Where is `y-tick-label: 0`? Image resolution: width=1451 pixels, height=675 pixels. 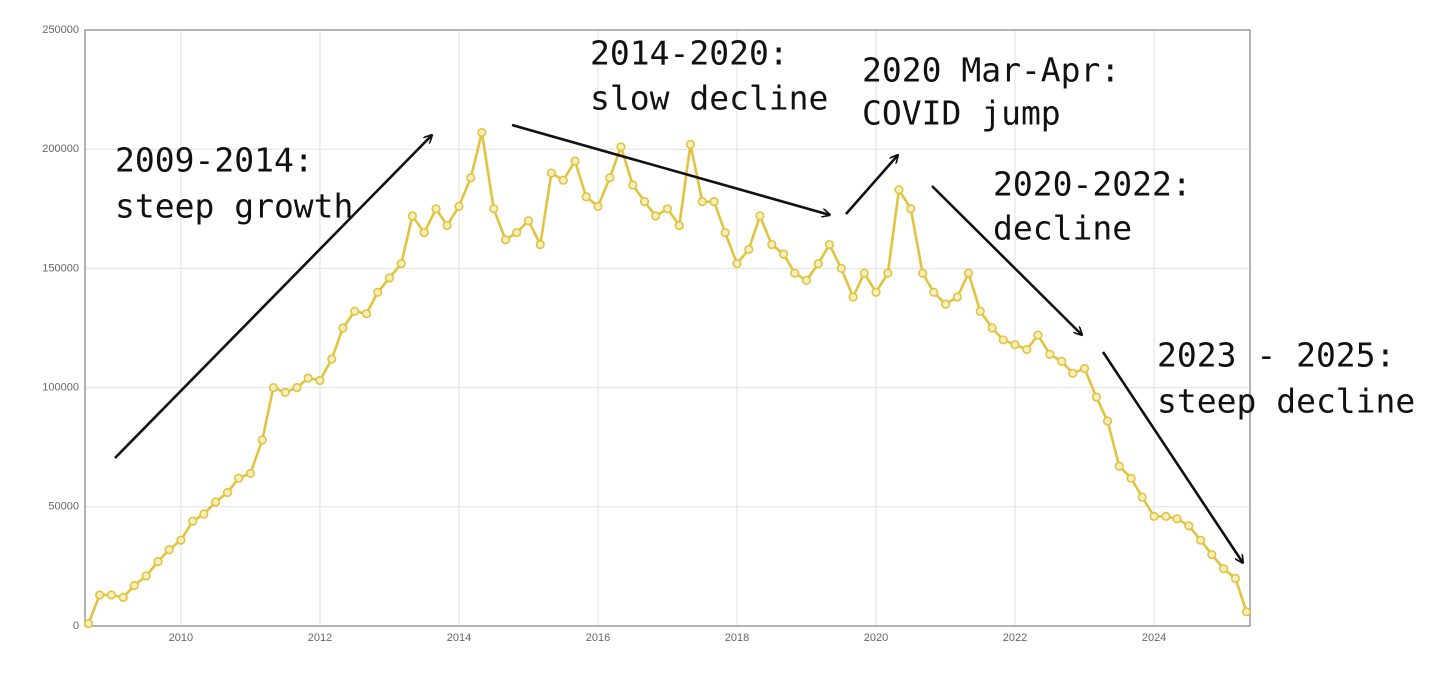
y-tick-label: 0 is located at coordinates (76, 626).